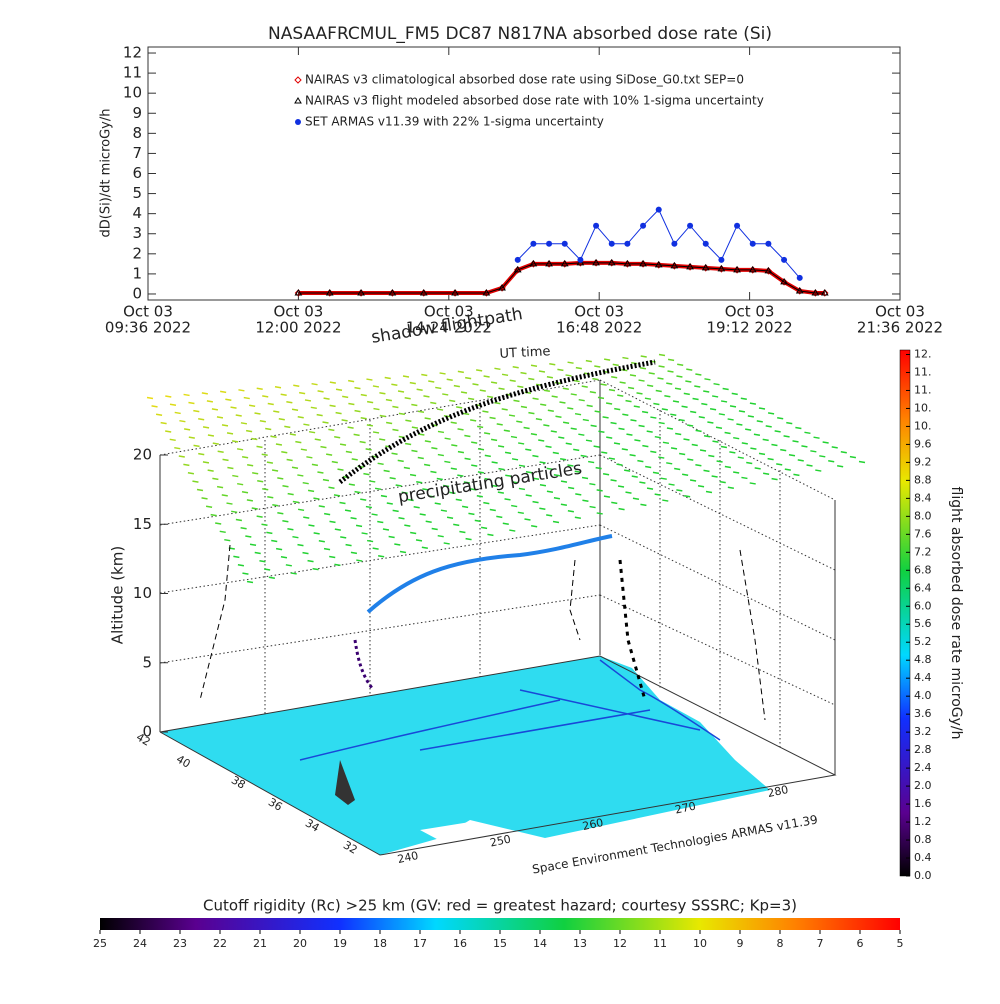 The height and width of the screenshot is (1004, 1000). I want to click on flightpath, so click(497, 421).